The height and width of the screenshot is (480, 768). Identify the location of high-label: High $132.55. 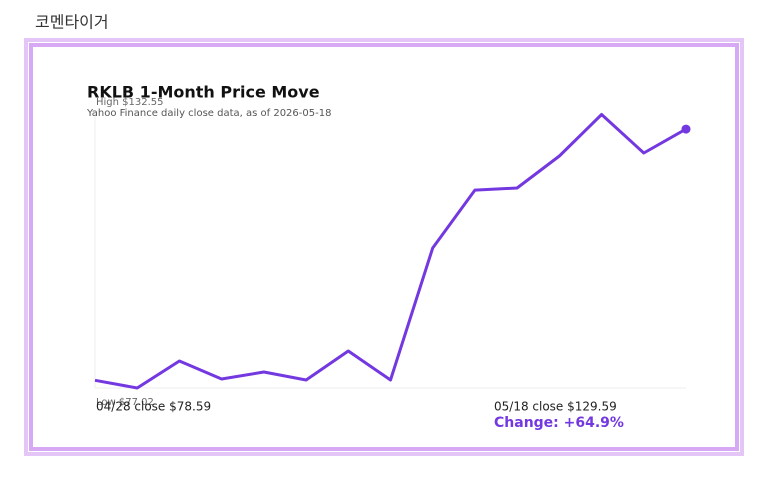
(130, 102).